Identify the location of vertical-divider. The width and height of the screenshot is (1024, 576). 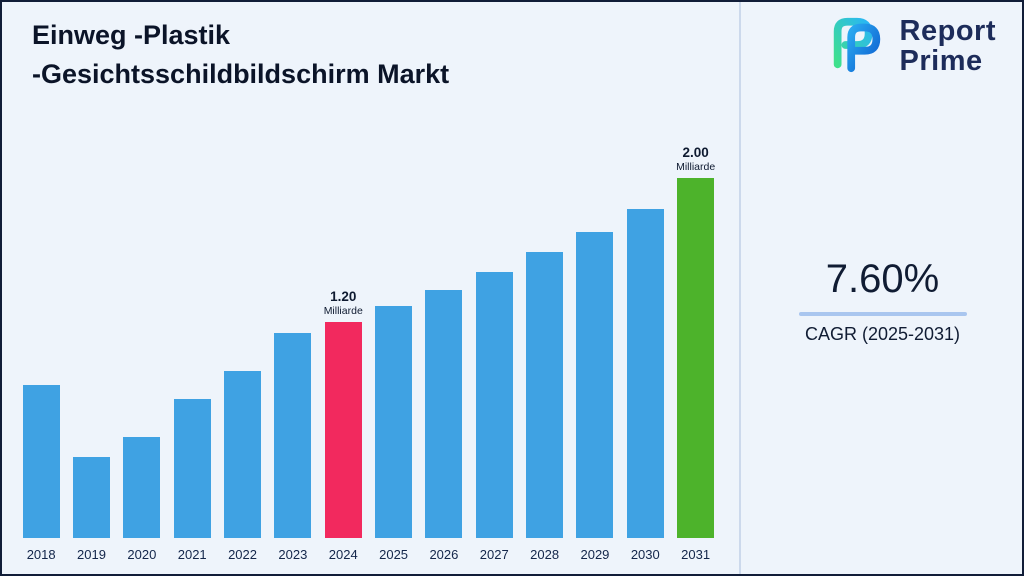
(740, 288).